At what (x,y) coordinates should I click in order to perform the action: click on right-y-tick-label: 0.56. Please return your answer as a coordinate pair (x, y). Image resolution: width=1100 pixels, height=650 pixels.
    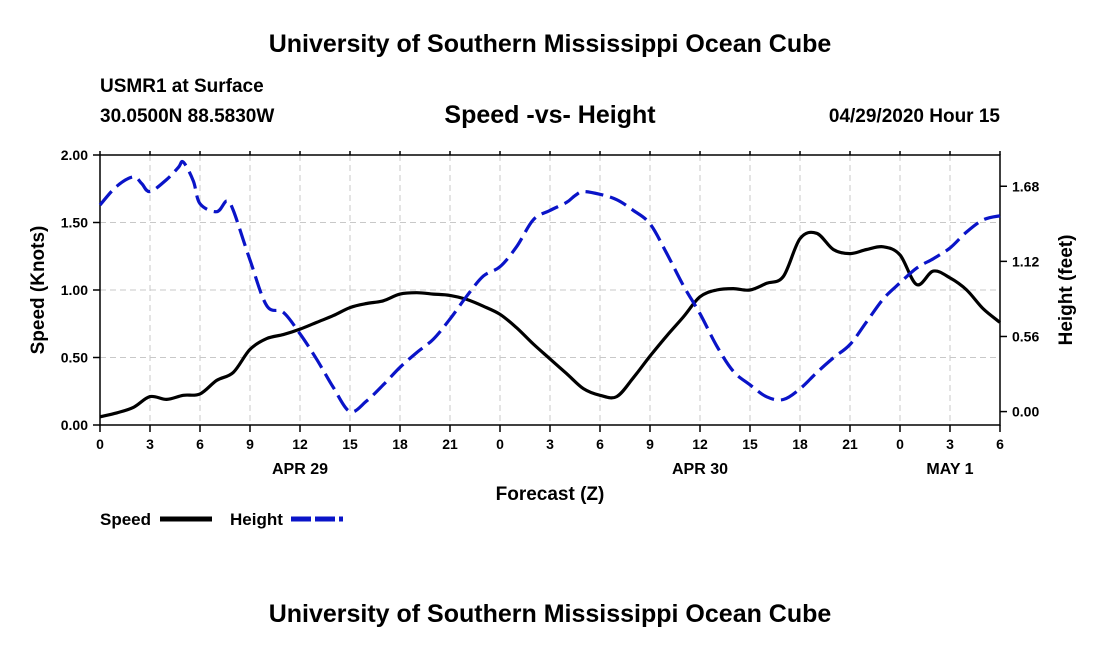
    Looking at the image, I should click on (1025, 336).